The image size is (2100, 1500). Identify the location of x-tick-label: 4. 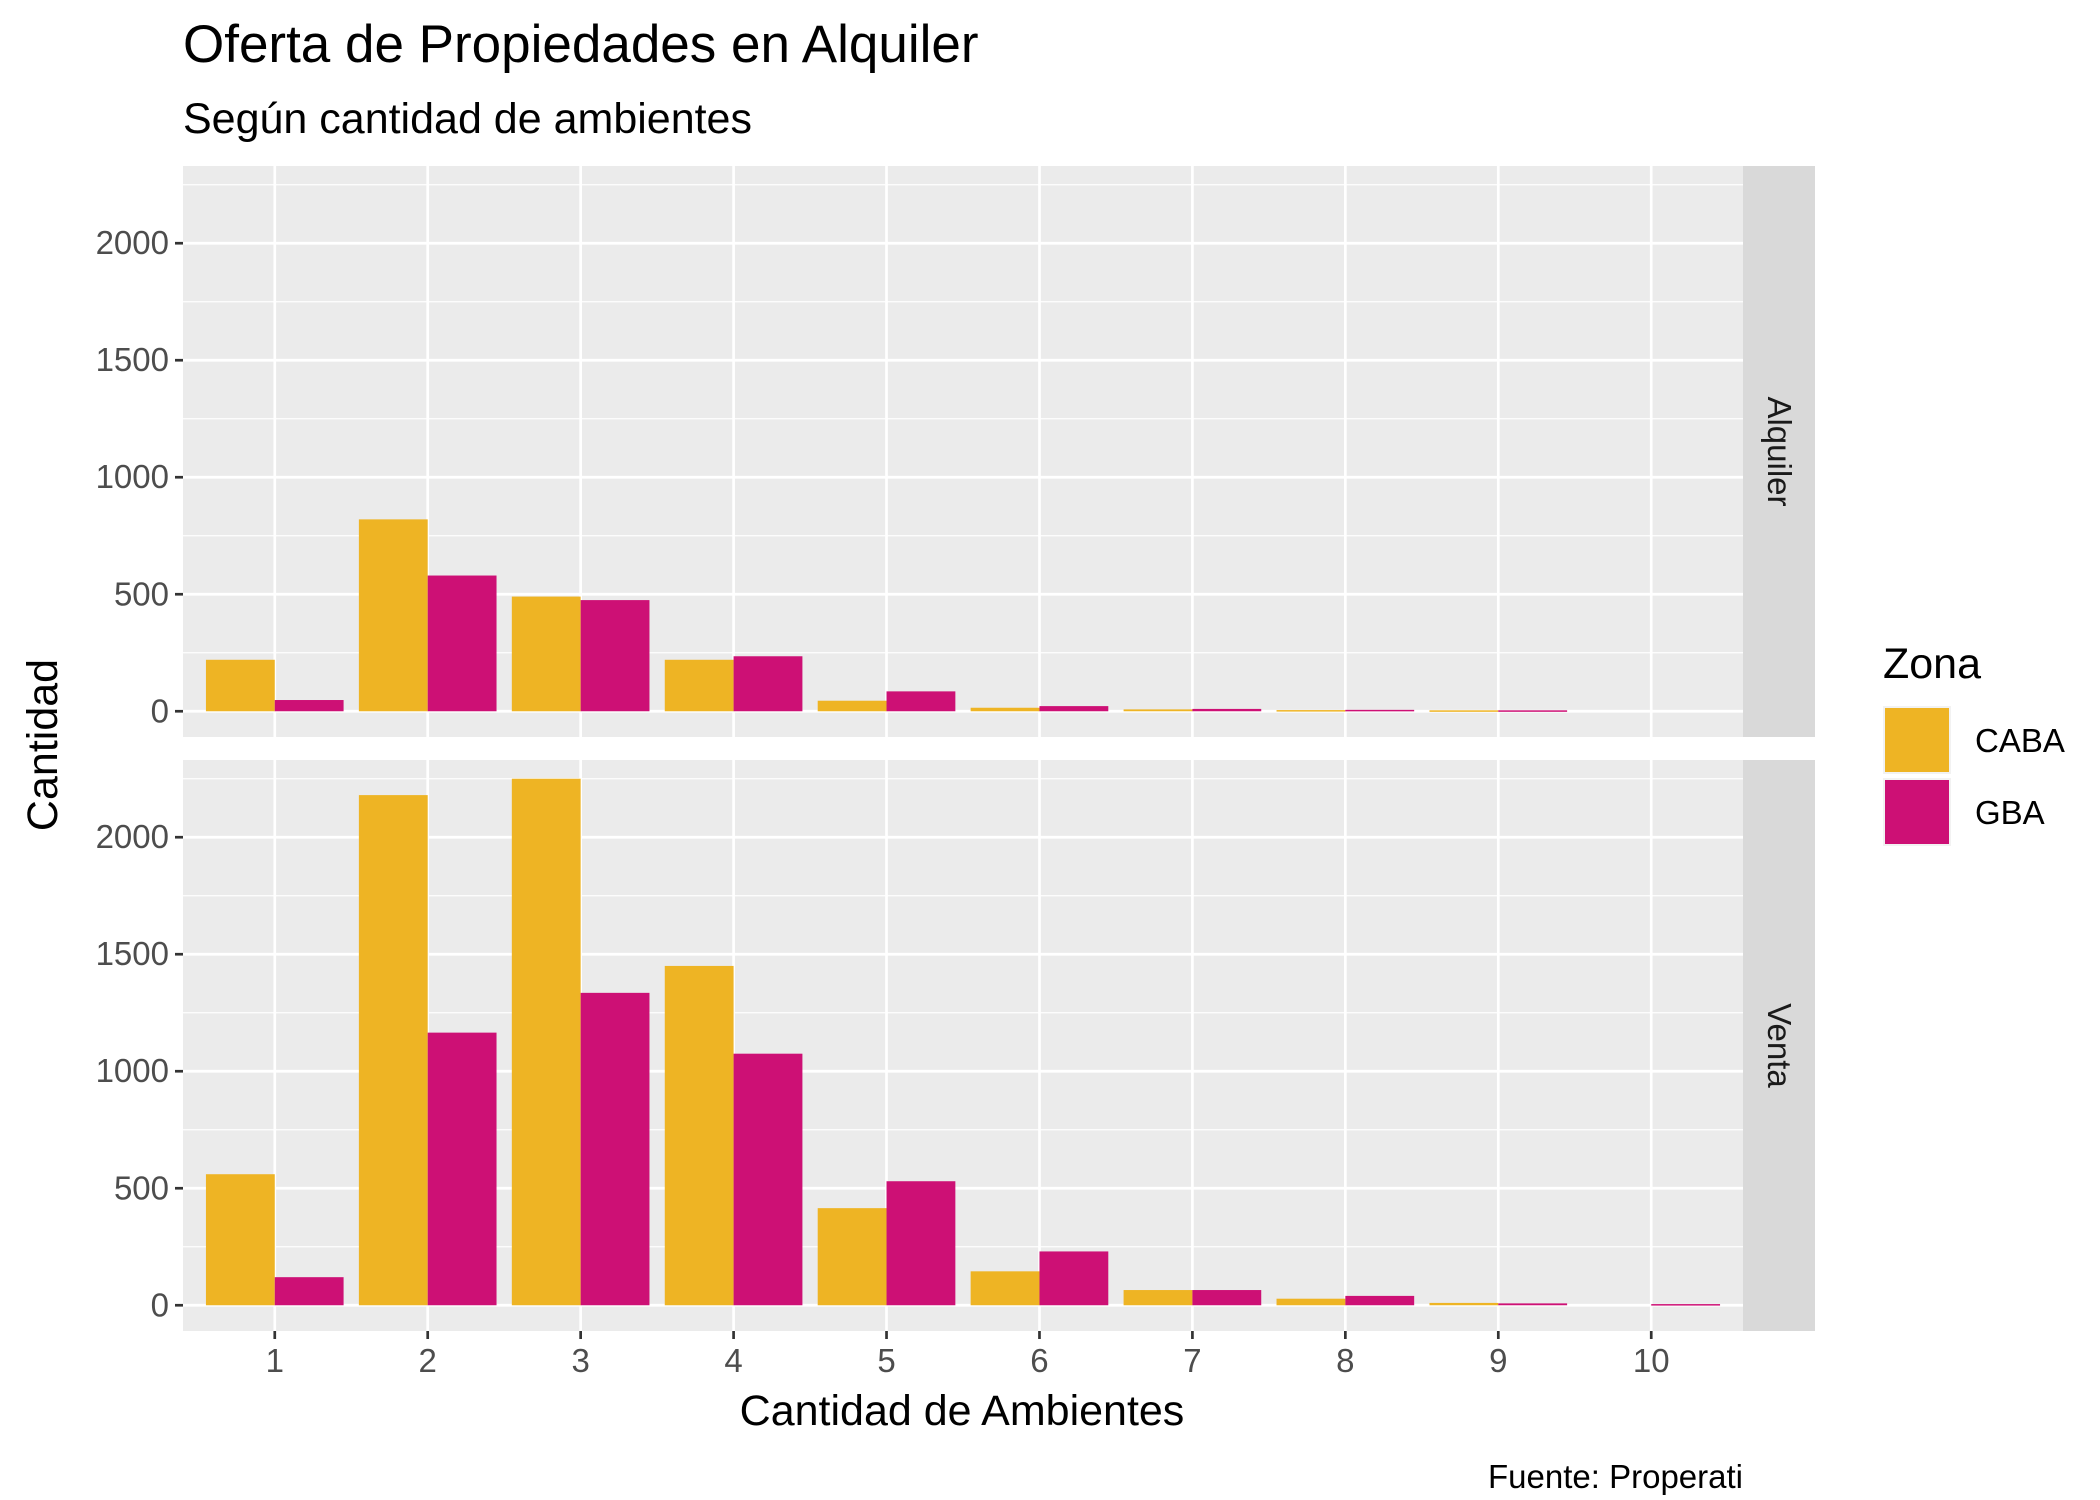
(733, 1360).